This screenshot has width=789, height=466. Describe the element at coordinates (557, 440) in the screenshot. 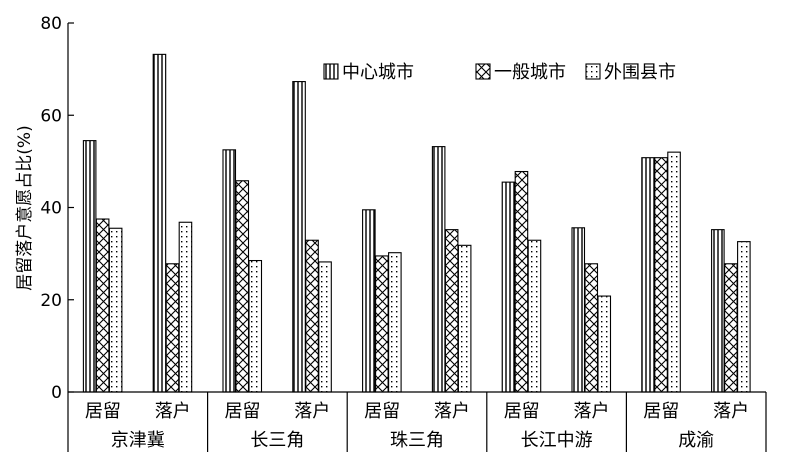

I see `group-label: 长江中游` at that location.